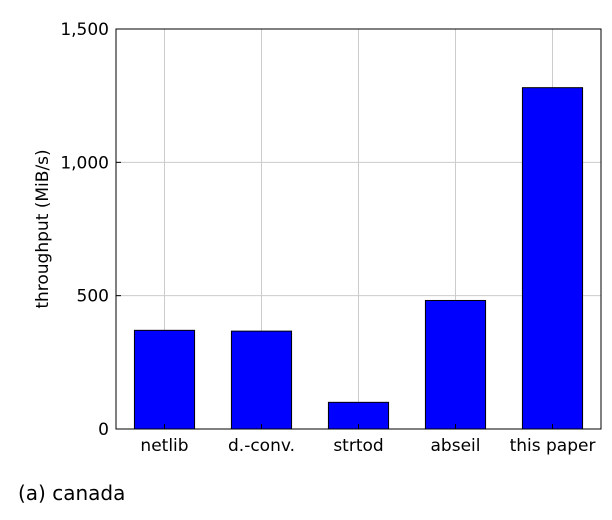  What do you see at coordinates (103, 430) in the screenshot?
I see `y-tick-label: 0` at bounding box center [103, 430].